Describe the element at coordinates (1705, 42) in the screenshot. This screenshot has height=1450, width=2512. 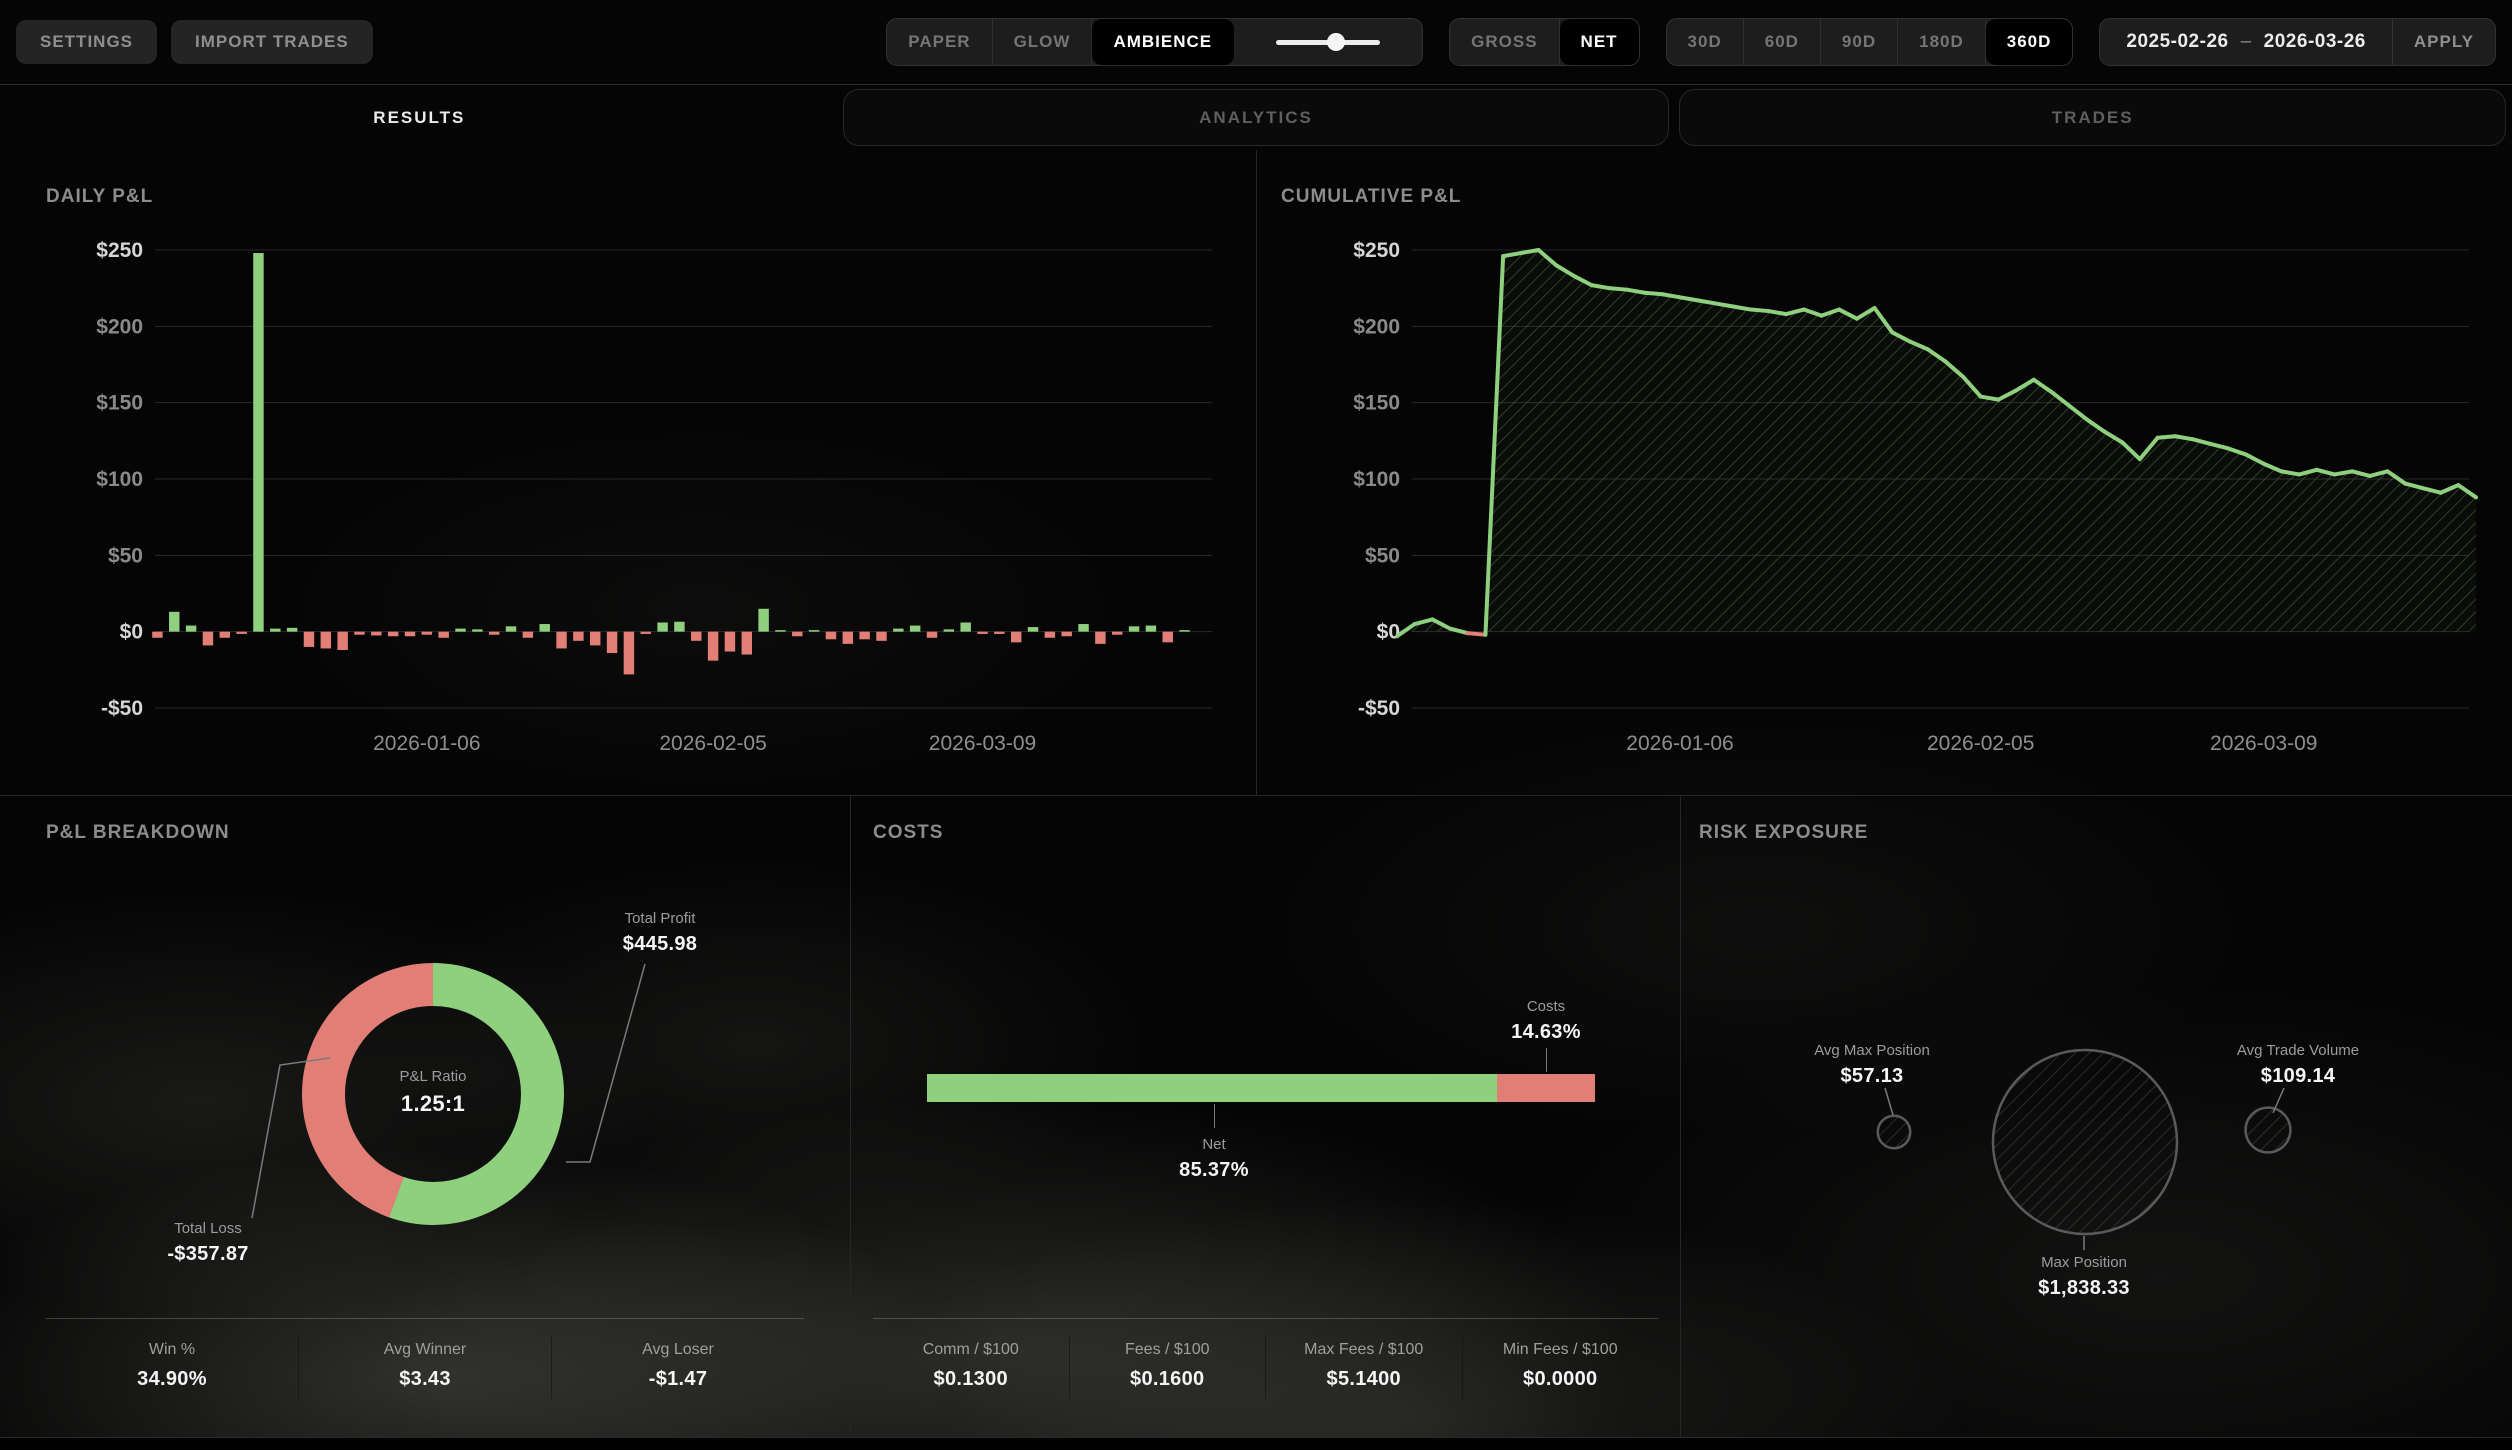
I see `range-option-30d: 30D` at that location.